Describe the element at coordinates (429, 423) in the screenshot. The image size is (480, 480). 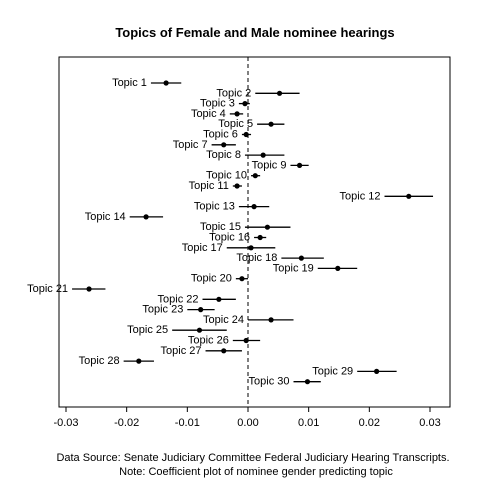
I see `x-tick-label: 0.03` at that location.